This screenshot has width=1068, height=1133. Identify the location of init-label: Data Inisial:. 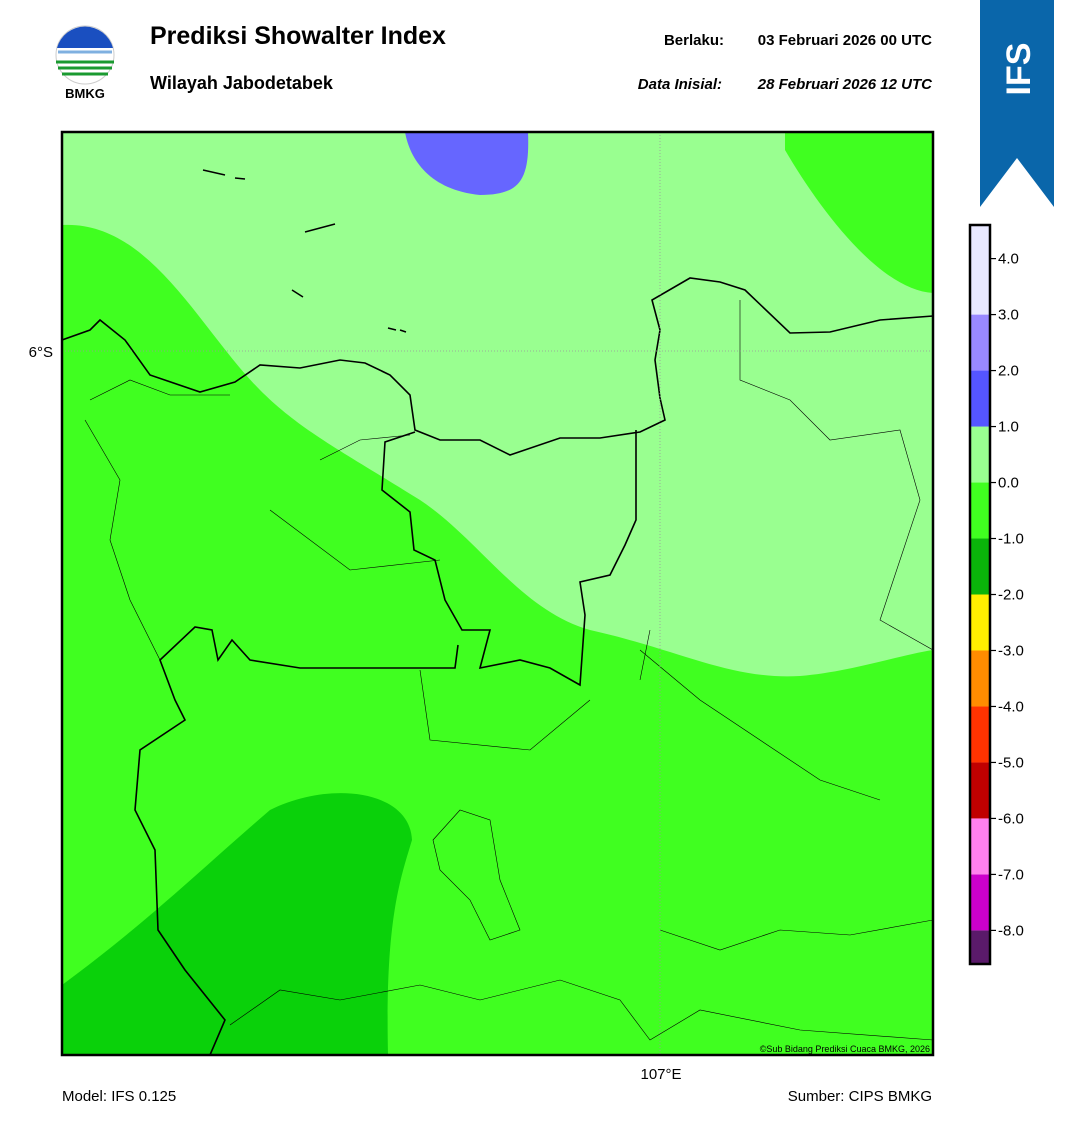
(680, 84).